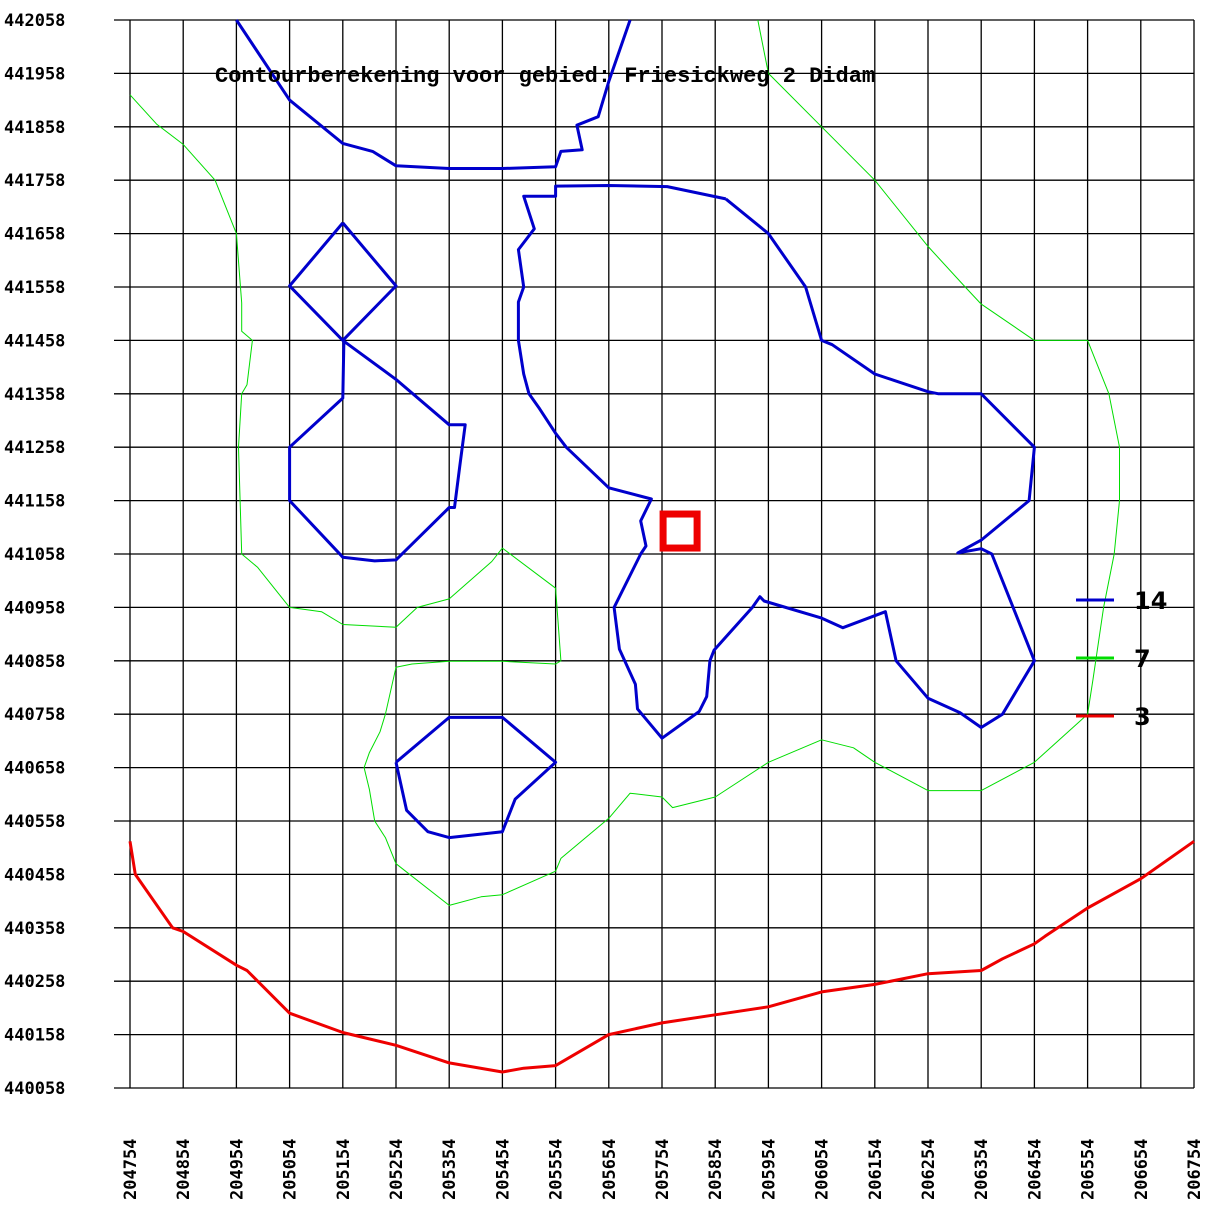  Describe the element at coordinates (503, 1169) in the screenshot. I see `x-tick-label: 205454` at that location.